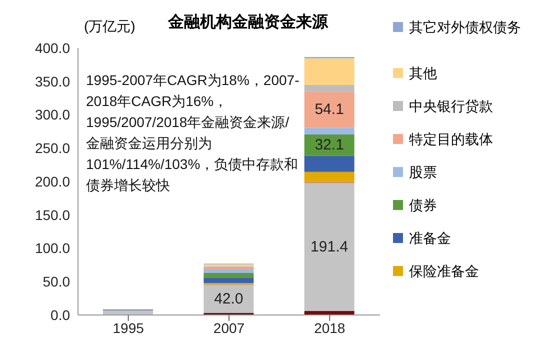 The height and width of the screenshot is (350, 550). What do you see at coordinates (52, 148) in the screenshot?
I see `y-tick-label: 250.0` at bounding box center [52, 148].